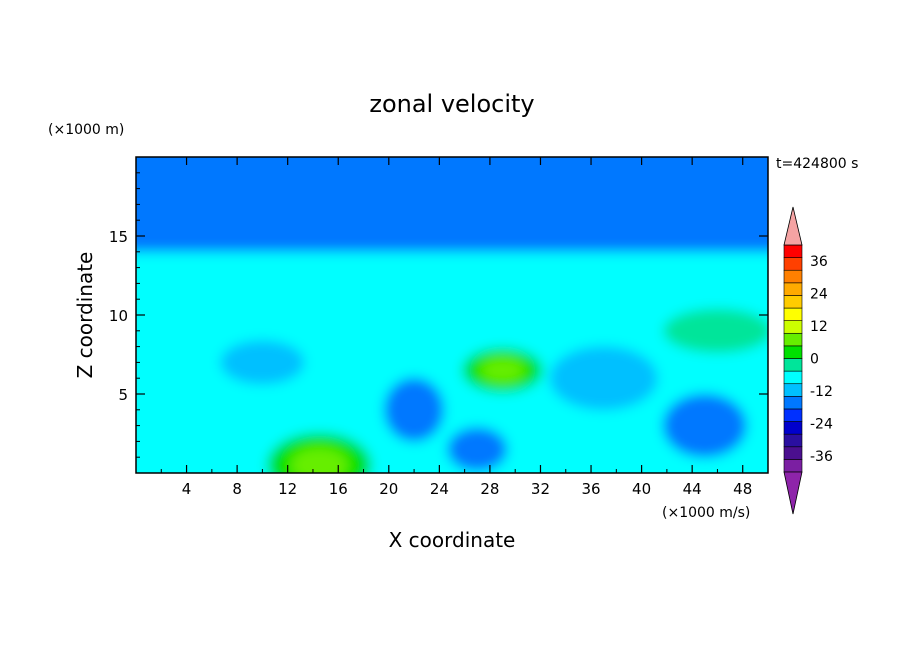 This screenshot has height=654, width=904. What do you see at coordinates (118, 237) in the screenshot?
I see `y-tick-label: 15` at bounding box center [118, 237].